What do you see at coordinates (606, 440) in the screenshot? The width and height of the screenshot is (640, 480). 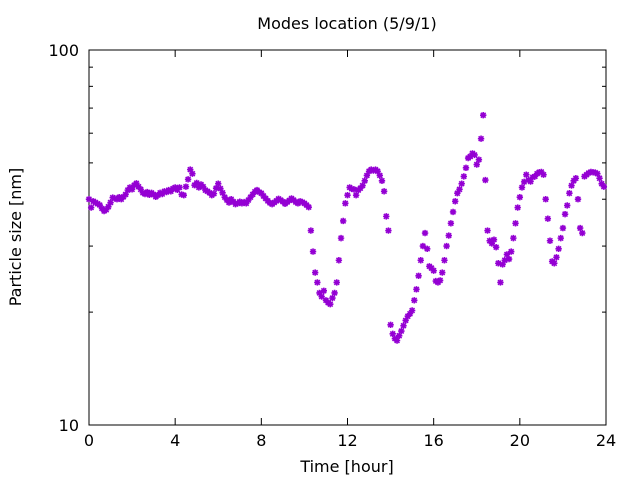 I see `x-tick-label: 24` at bounding box center [606, 440].